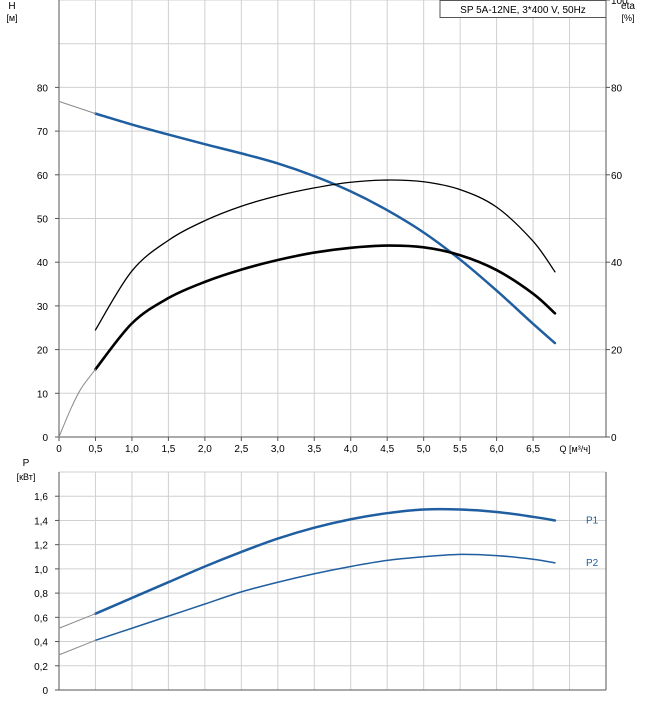 Image resolution: width=658 pixels, height=705 pixels. Describe the element at coordinates (617, 263) in the screenshot. I see `y-tick-label-right: 40` at that location.